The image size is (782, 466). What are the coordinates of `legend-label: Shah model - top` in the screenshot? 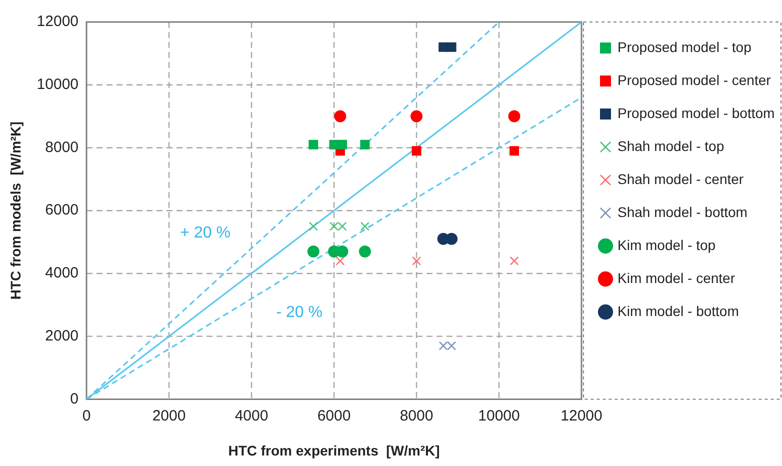 It's located at (671, 146).